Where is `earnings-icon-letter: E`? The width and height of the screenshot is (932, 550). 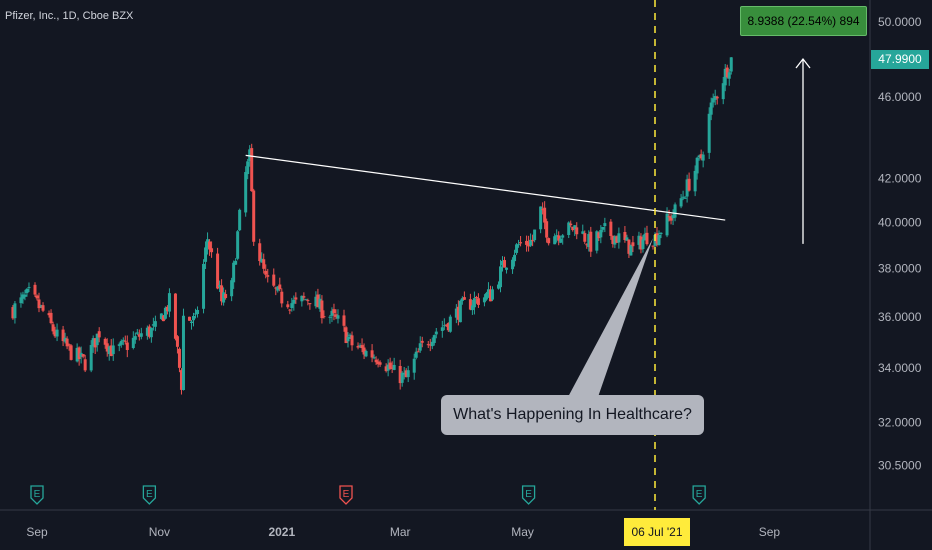 earnings-icon-letter: E is located at coordinates (37, 494).